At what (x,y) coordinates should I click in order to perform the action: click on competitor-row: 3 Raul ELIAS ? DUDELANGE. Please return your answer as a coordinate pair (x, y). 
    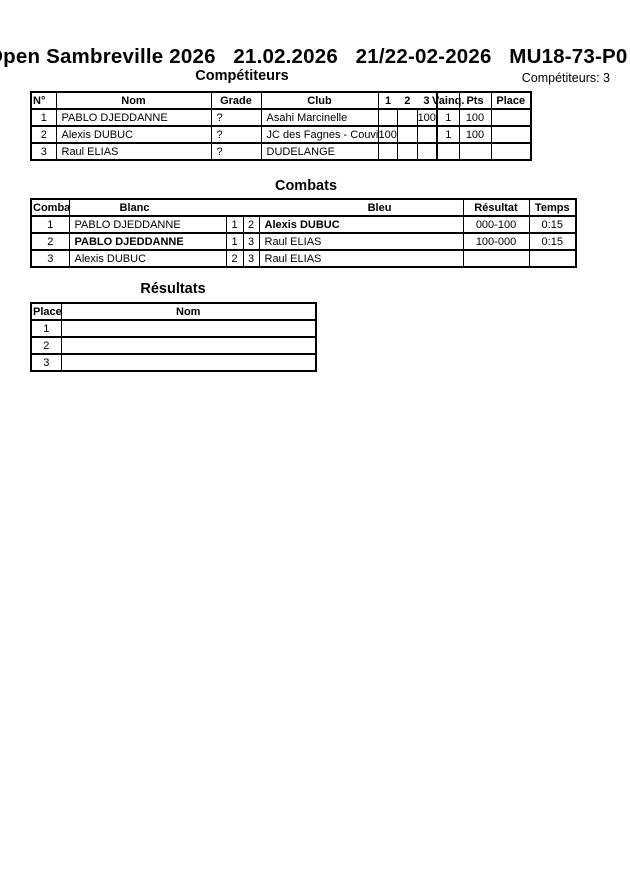
    Looking at the image, I should click on (281, 151).